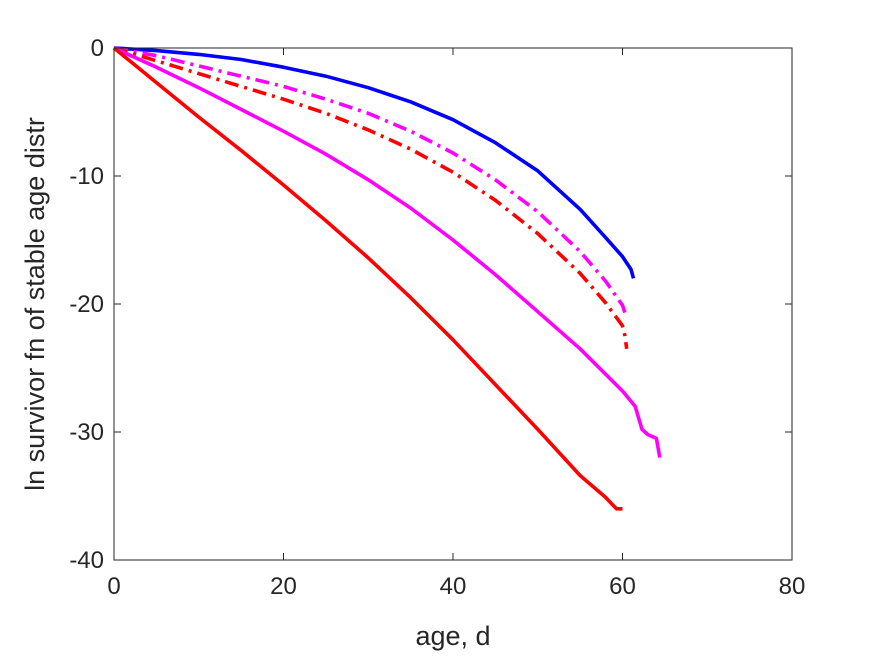  I want to click on y-tick-label: -30, so click(86, 432).